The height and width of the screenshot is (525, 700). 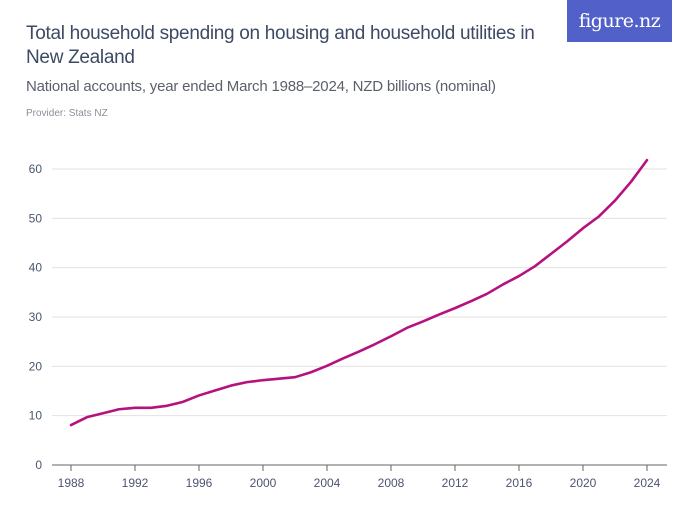 I want to click on x-tick-label: 1988, so click(x=71, y=483).